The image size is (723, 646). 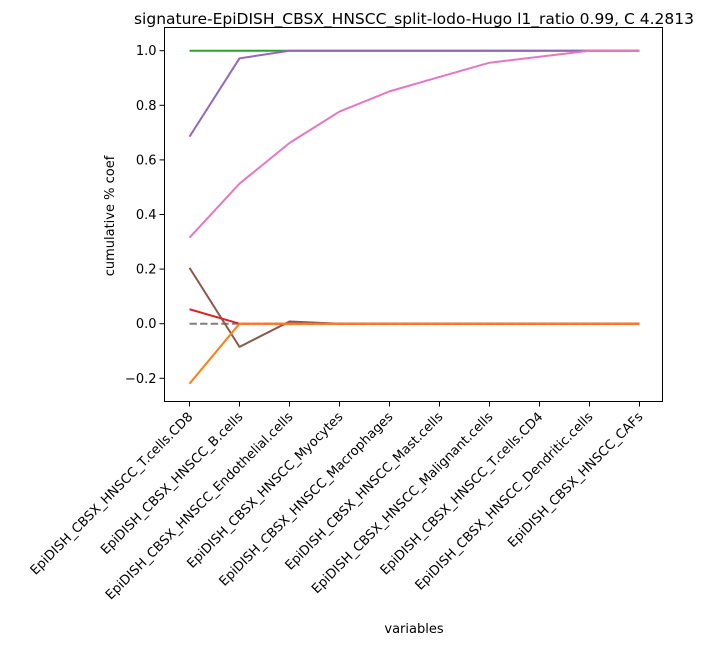 I want to click on y-axis-title: cumulative % coef, so click(x=110, y=215).